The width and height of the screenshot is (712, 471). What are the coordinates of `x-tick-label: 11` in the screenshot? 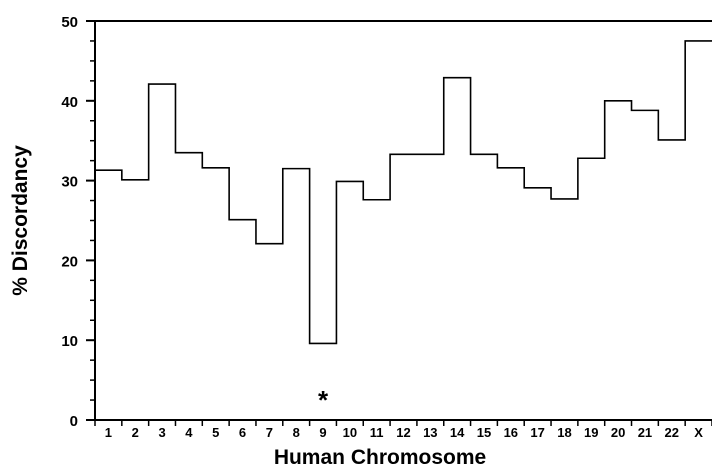 It's located at (377, 432).